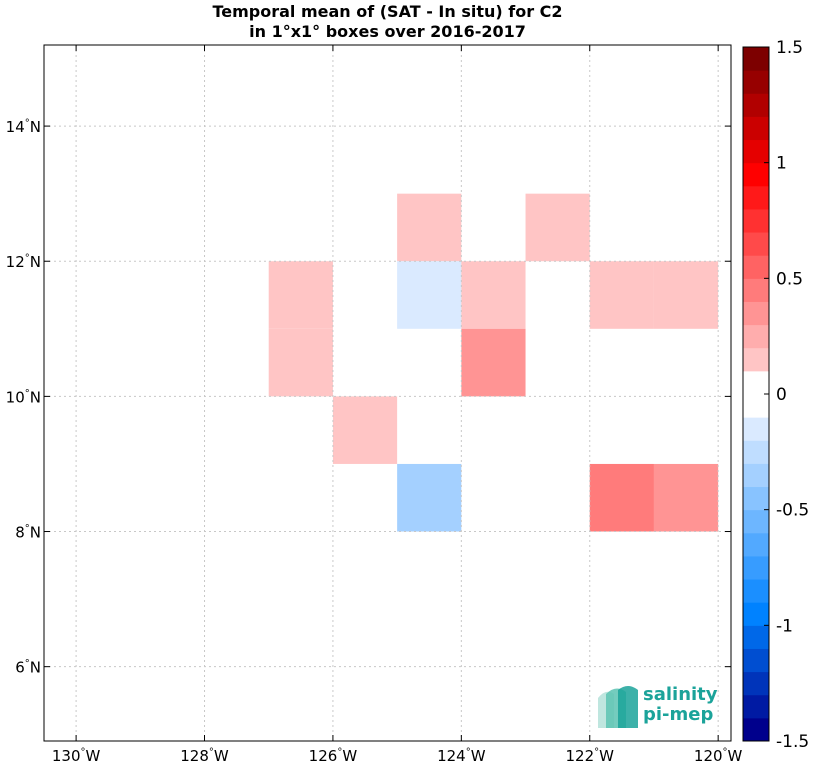 The image size is (813, 763). Describe the element at coordinates (461, 755) in the screenshot. I see `x-tick-label: 124°W` at that location.